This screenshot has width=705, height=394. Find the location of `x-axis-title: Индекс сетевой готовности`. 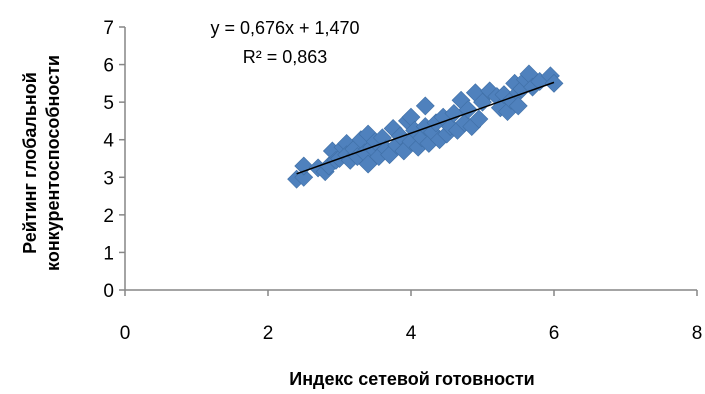

x-axis-title: Индекс сетевой готовности is located at coordinates (412, 379).